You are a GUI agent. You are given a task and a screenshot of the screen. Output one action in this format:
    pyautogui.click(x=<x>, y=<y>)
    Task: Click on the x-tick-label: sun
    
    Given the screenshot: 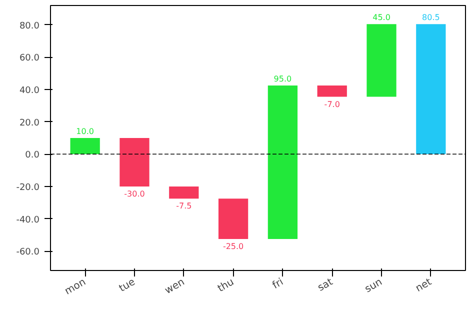 What is the action you would take?
    pyautogui.click(x=373, y=286)
    